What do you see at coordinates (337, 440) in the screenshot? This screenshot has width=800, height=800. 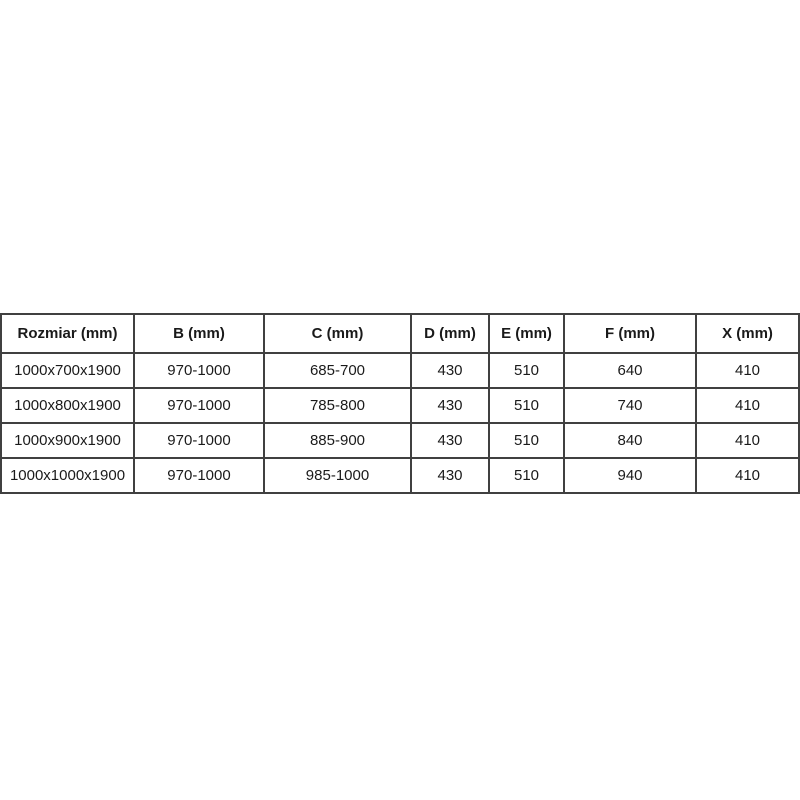 I see `table-cell: 885-900` at bounding box center [337, 440].